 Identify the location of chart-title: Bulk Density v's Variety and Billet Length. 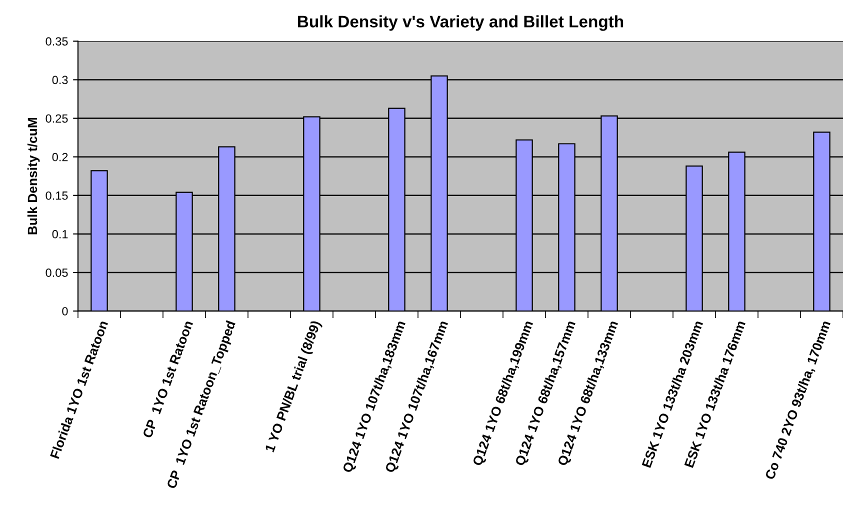
(461, 23).